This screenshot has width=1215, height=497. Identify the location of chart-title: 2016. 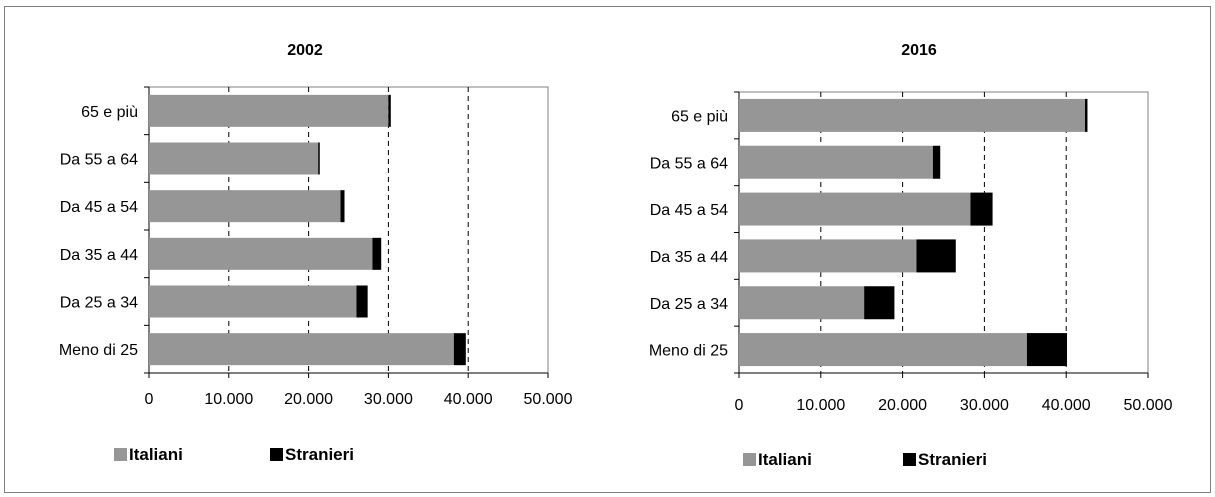
(919, 50).